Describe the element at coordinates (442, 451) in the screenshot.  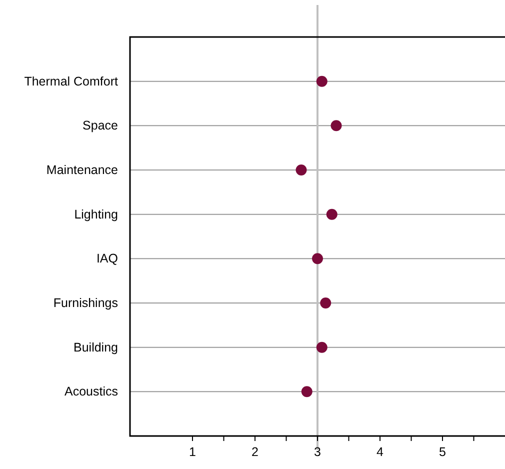
I see `x-tick-label: 5` at that location.